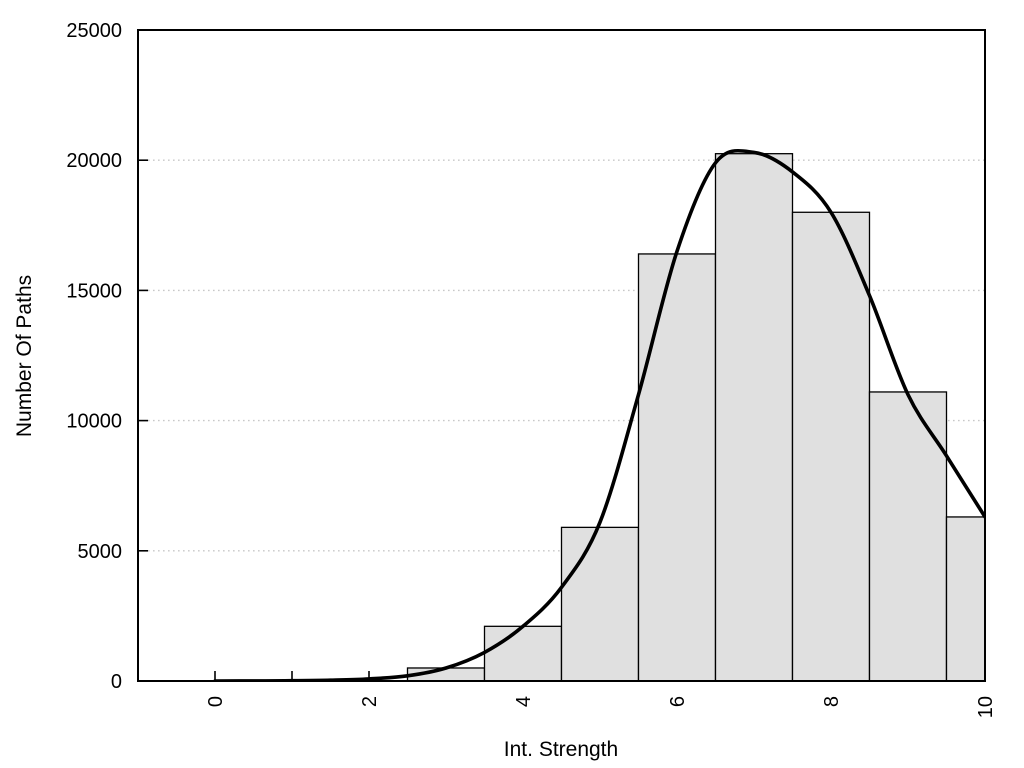  I want to click on x-tick-label: 2, so click(370, 701).